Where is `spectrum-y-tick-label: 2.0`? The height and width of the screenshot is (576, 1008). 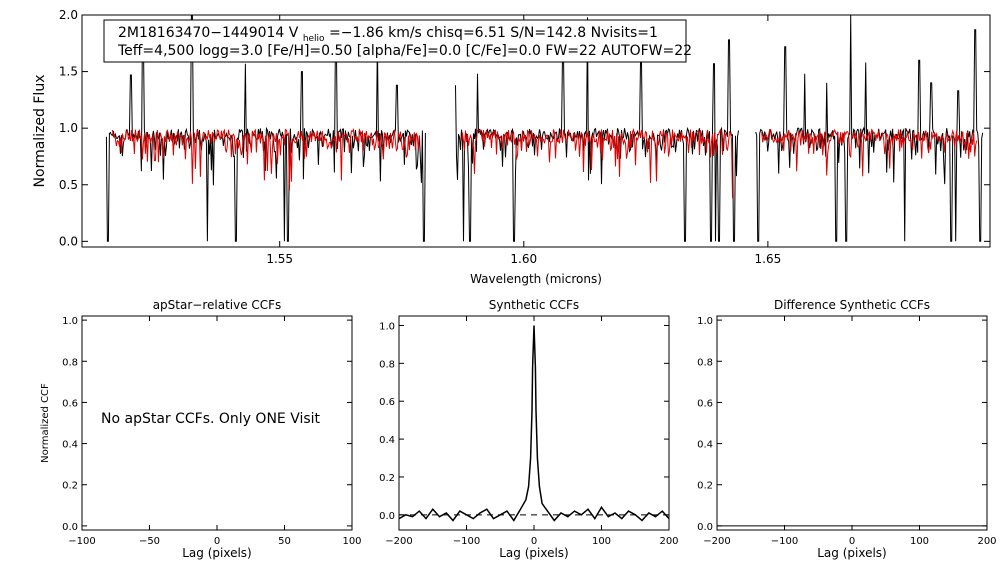
spectrum-y-tick-label: 2.0 is located at coordinates (68, 15).